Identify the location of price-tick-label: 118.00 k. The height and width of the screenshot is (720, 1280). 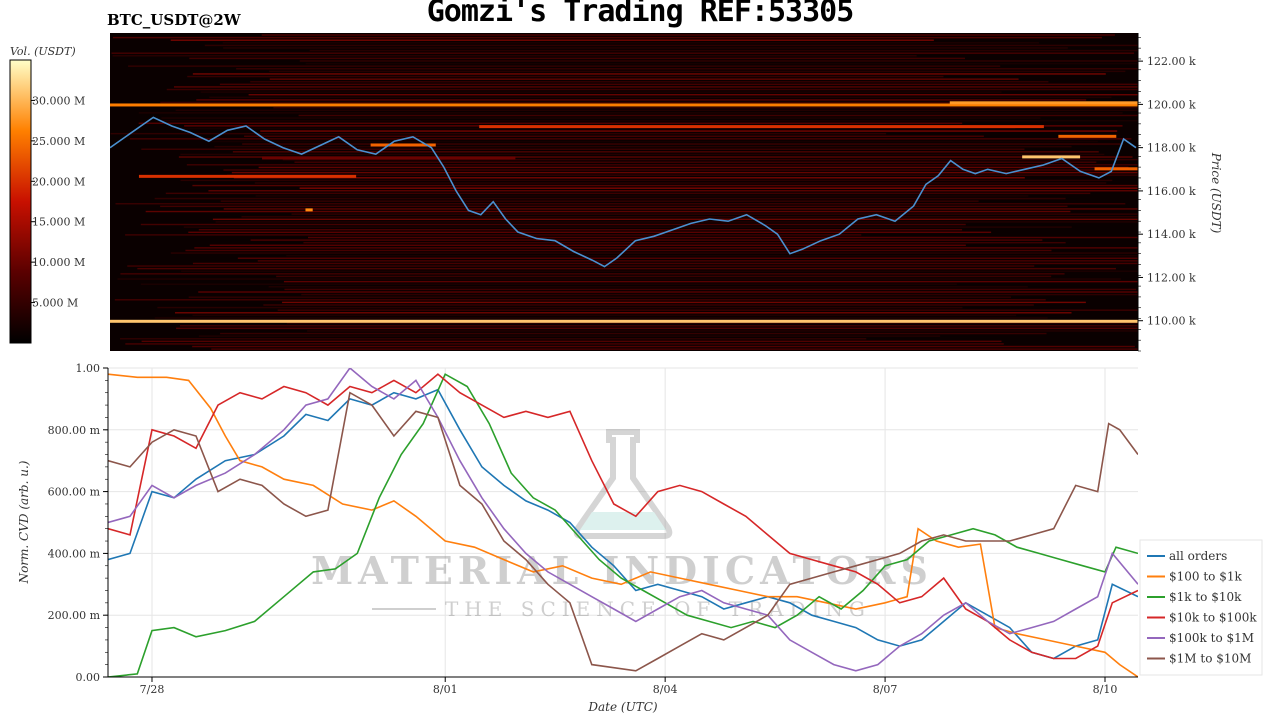
(1171, 148).